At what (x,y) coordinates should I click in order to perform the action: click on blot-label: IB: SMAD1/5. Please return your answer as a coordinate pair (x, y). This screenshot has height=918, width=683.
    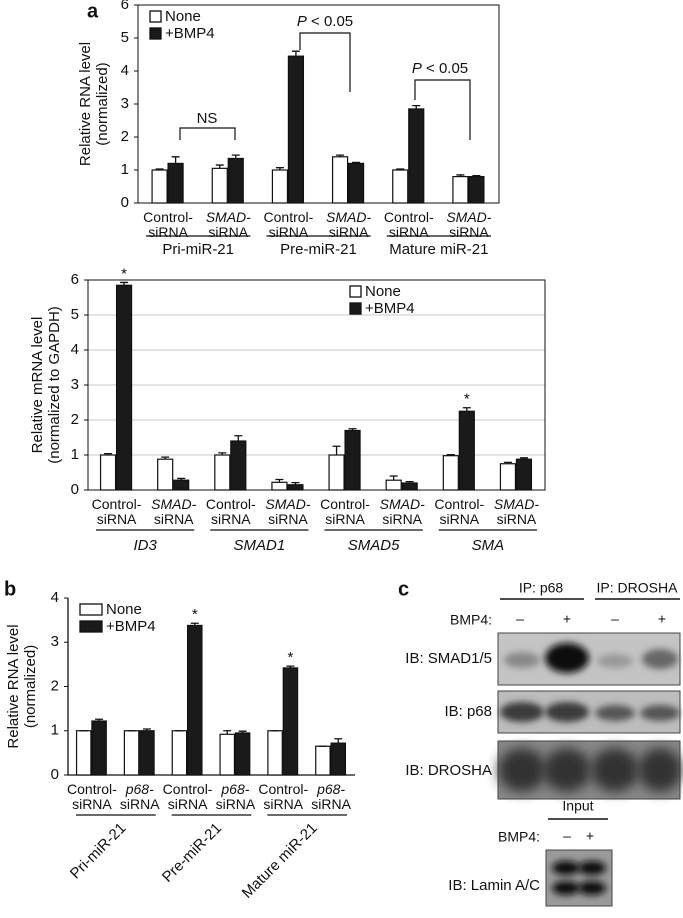
    Looking at the image, I should click on (448, 658).